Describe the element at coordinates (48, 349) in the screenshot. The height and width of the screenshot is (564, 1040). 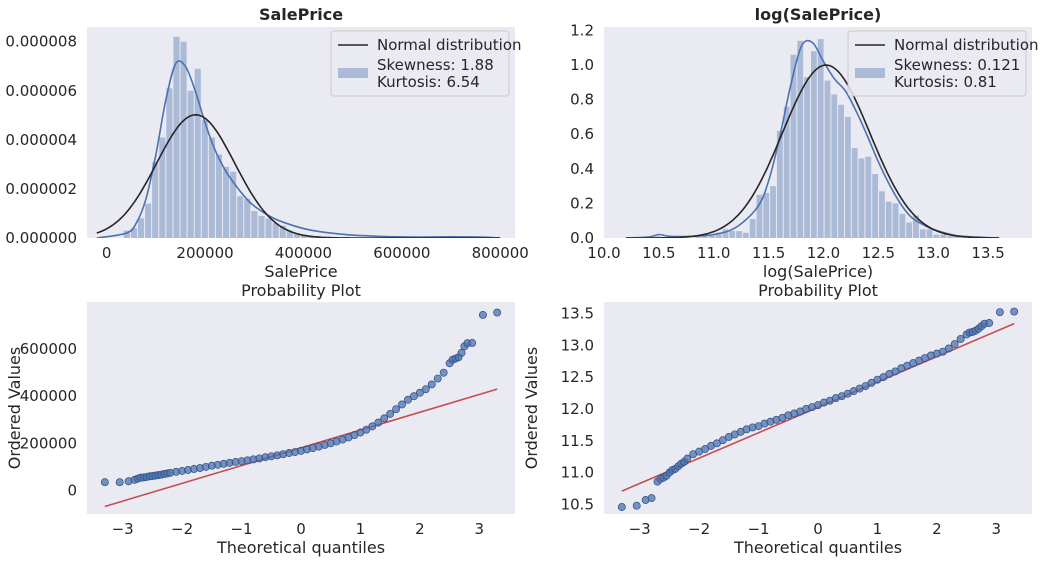
I see `y-tick-label: 600000` at that location.